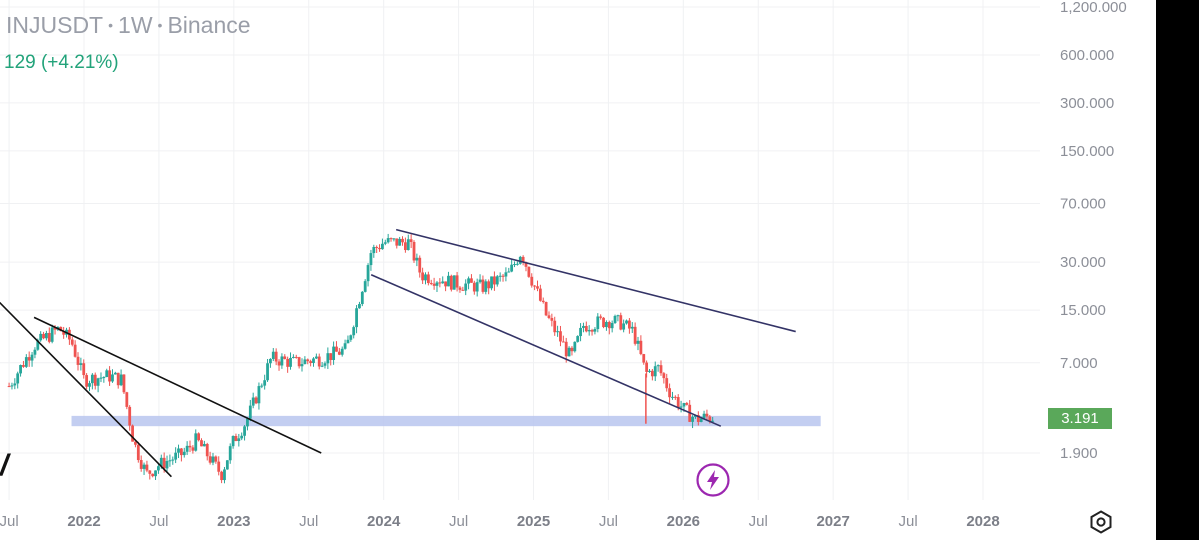  What do you see at coordinates (1083, 310) in the screenshot?
I see `y-tick-label: 15.000` at bounding box center [1083, 310].